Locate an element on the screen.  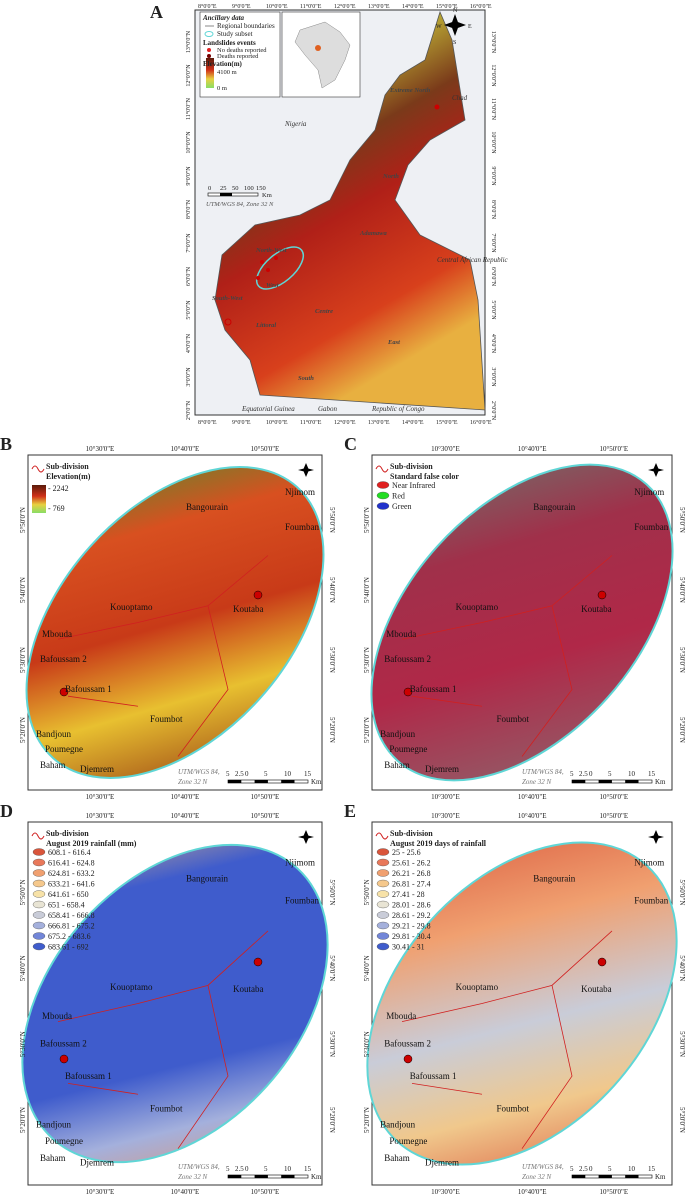
cameroon-inset is located at coordinates (318, 48).